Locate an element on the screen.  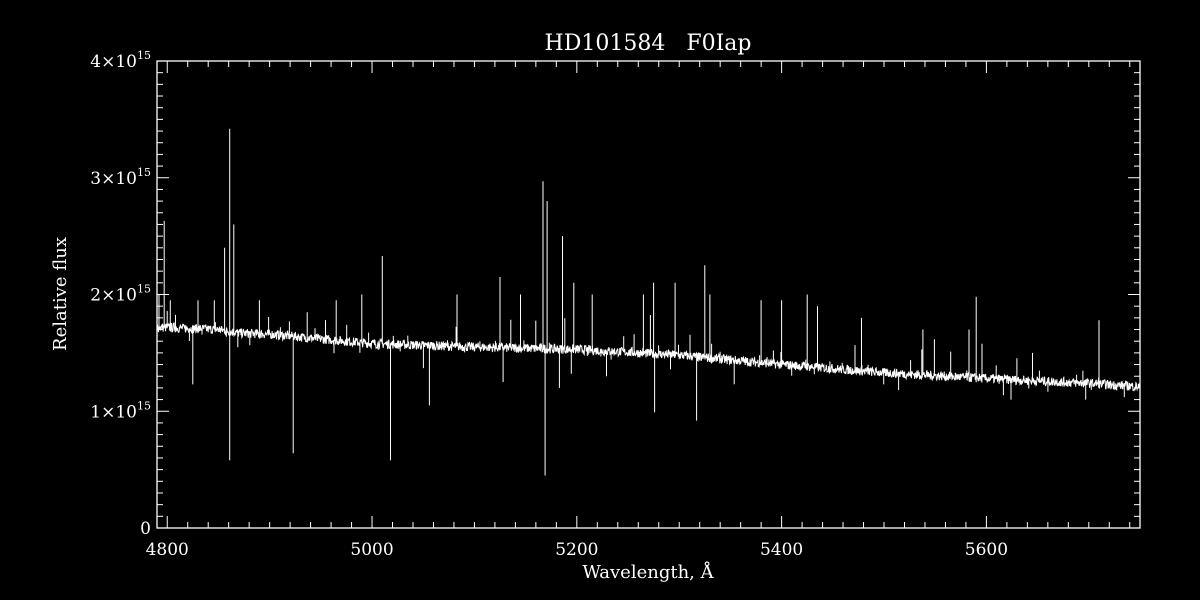
y-tick-label: 2×10¹⁵ is located at coordinates (120, 294).